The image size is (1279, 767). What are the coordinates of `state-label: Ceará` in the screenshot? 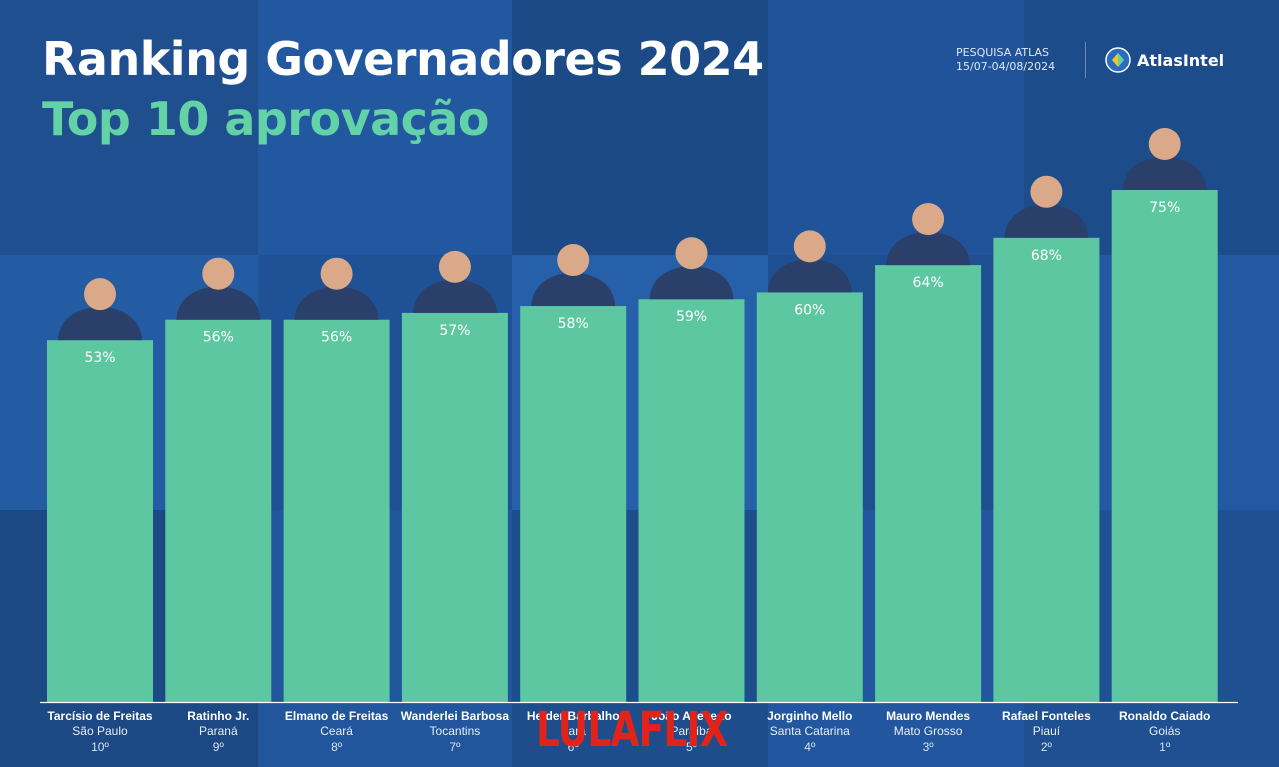 It's located at (336, 731).